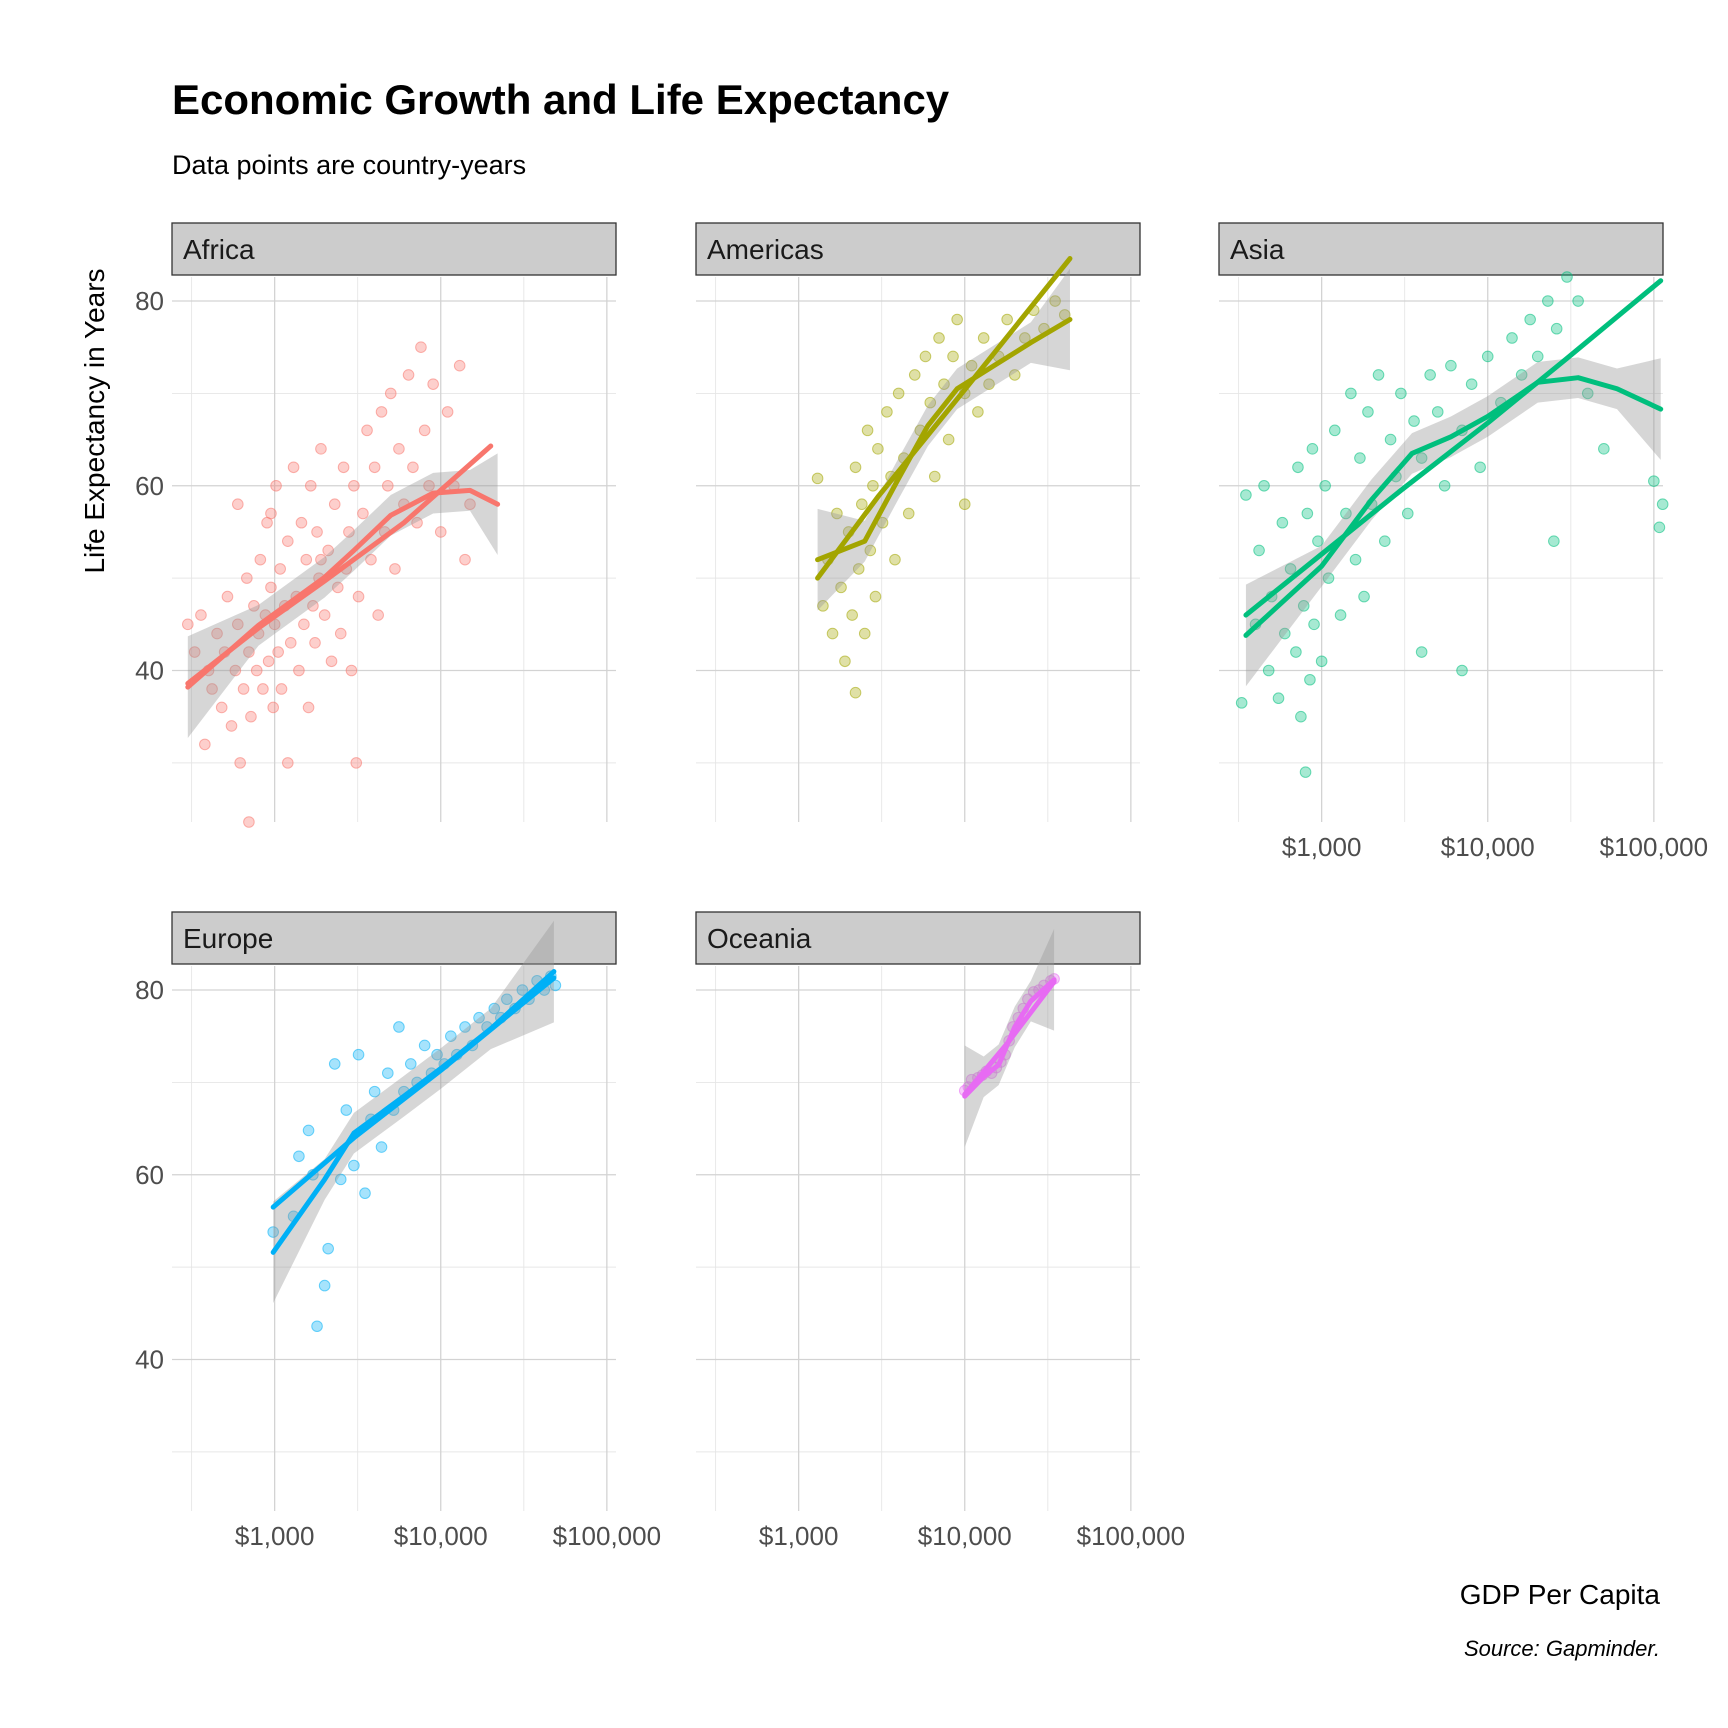  Describe the element at coordinates (940, 1231) in the screenshot. I see `facet-oceania: Oceania $1,000 $10,000 $100,000` at that location.